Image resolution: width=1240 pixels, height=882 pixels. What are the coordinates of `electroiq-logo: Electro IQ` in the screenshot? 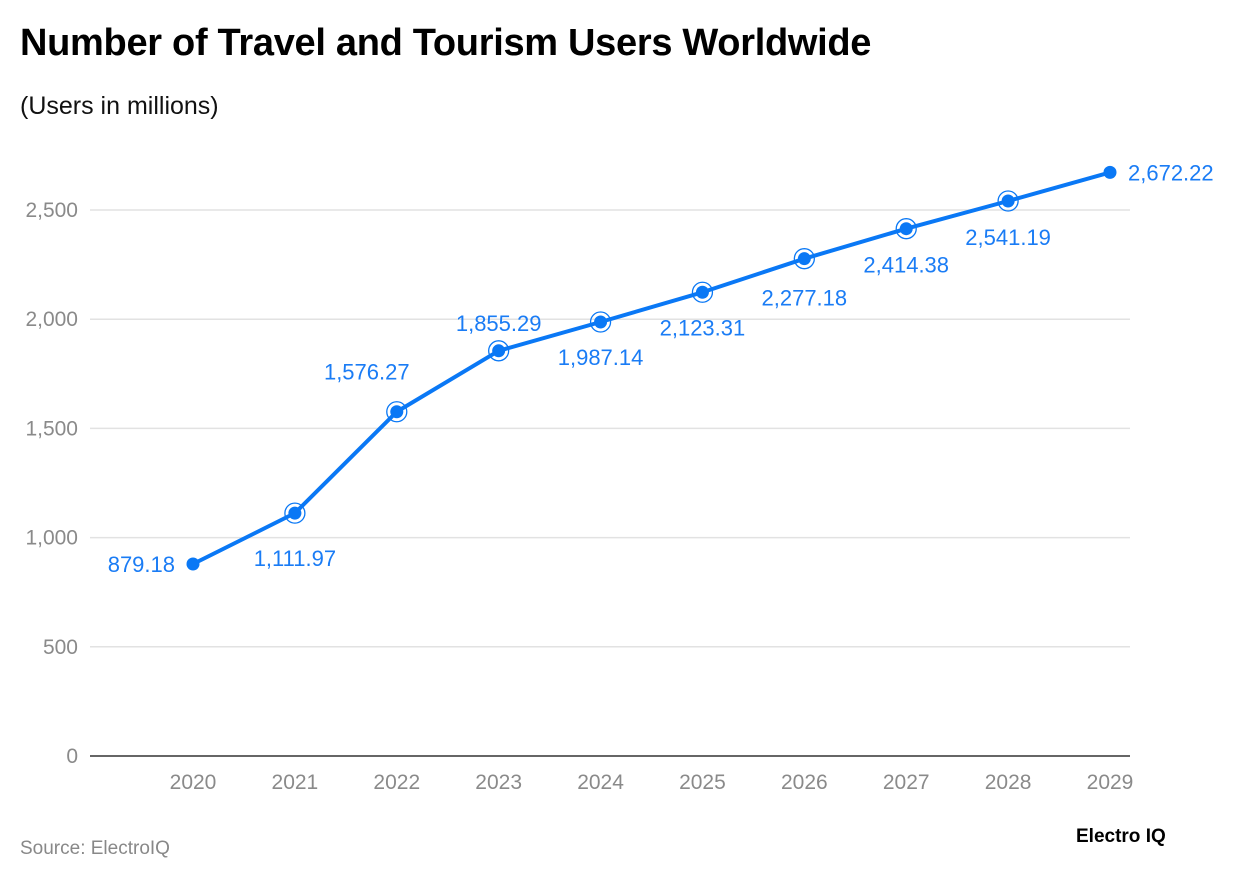 It's located at (1121, 836).